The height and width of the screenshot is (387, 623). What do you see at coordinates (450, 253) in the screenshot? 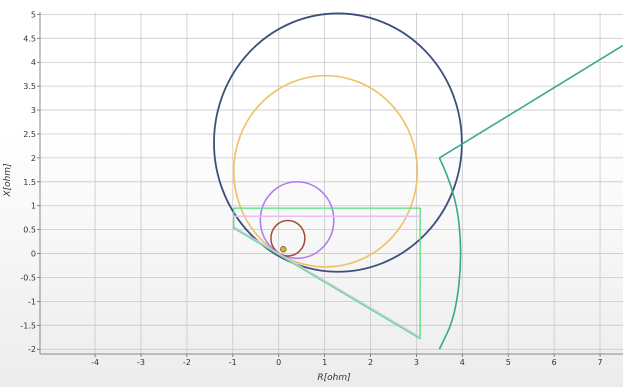
I see `characteristic-arc` at bounding box center [450, 253].